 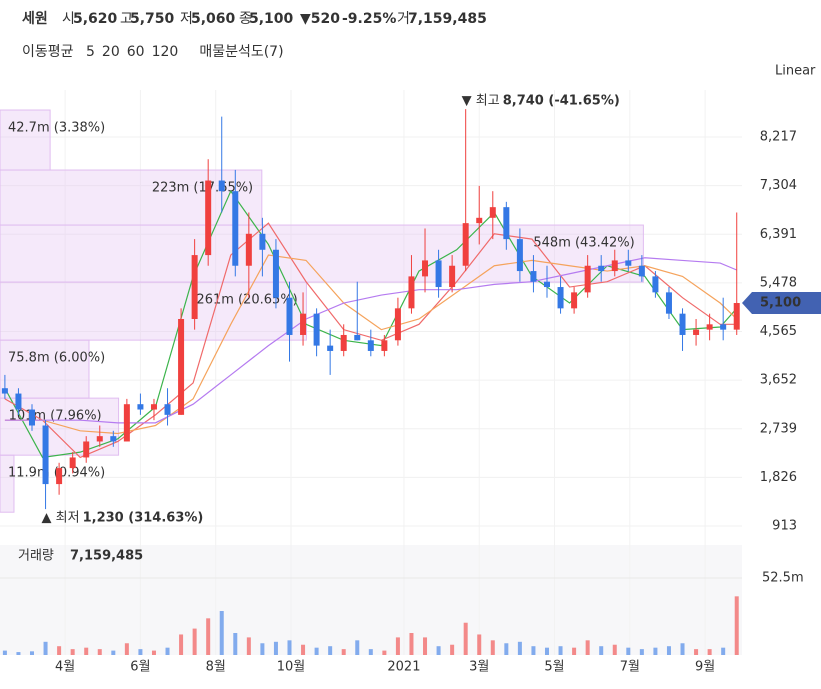 What do you see at coordinates (61, 518) in the screenshot?
I see `annotation-label: ▲ 최저` at bounding box center [61, 518].